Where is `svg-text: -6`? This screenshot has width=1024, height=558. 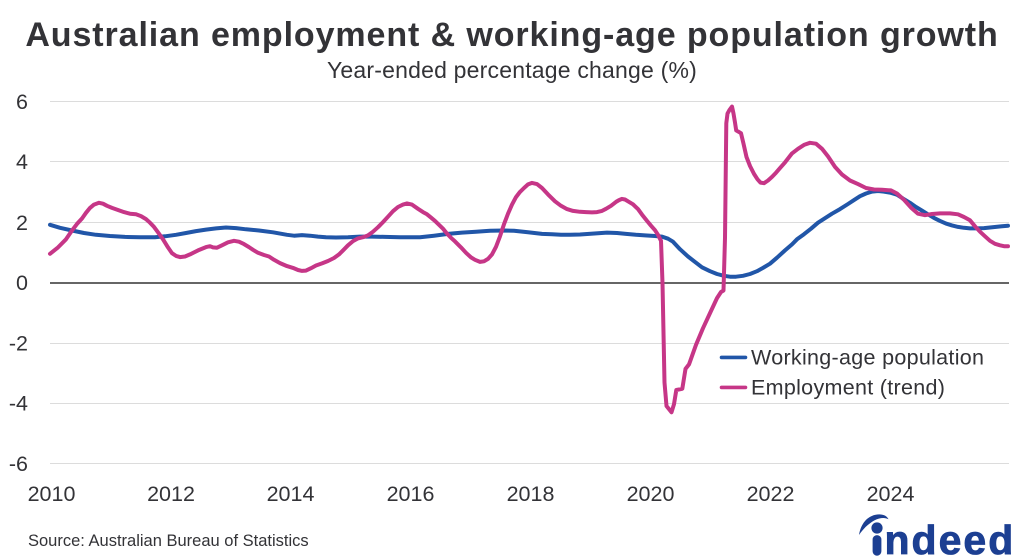
svg-text: -6 is located at coordinates (18, 464).